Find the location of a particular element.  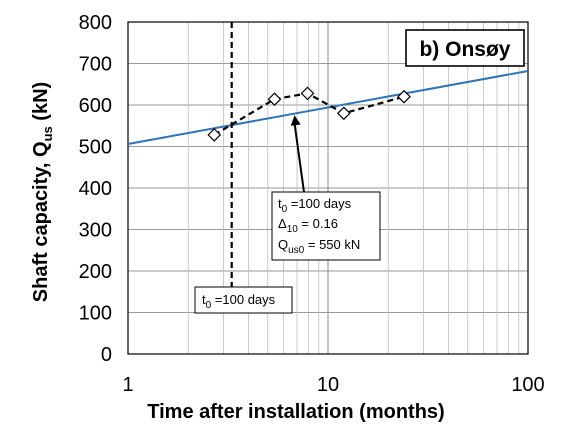

annotation-t0-main: t is located at coordinates (280, 203).